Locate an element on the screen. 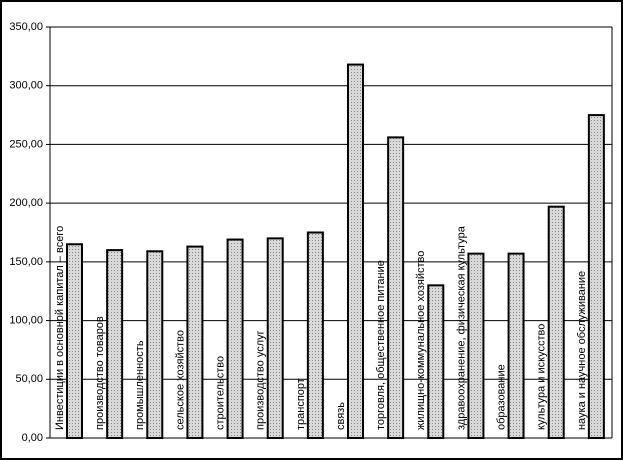 The height and width of the screenshot is (460, 623). x-tick-label: связь is located at coordinates (341, 416).